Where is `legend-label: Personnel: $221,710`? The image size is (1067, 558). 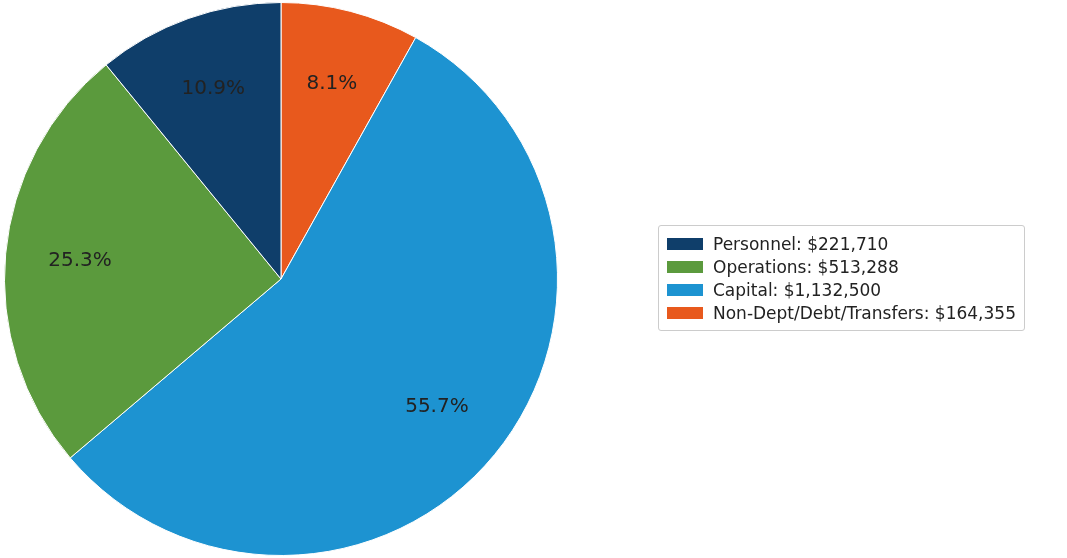 legend-label: Personnel: $221,710 is located at coordinates (801, 243).